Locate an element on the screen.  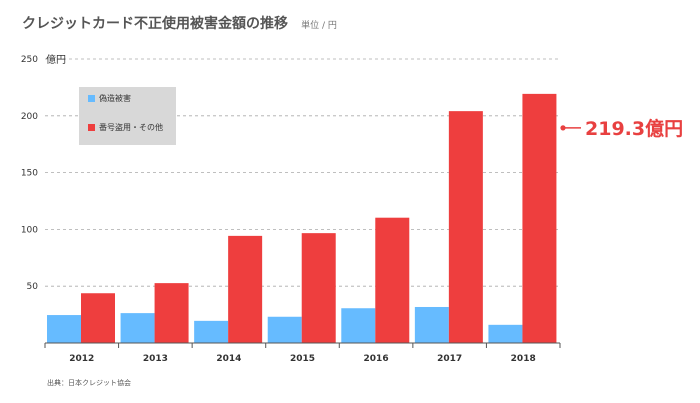
bar-forgery-2018 is located at coordinates (505, 333).